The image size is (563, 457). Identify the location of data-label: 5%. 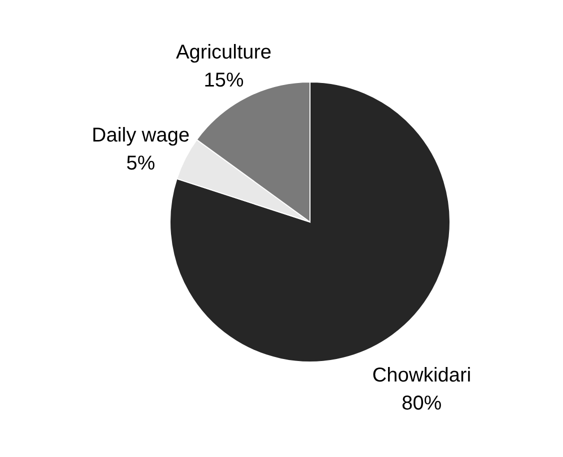
(141, 163).